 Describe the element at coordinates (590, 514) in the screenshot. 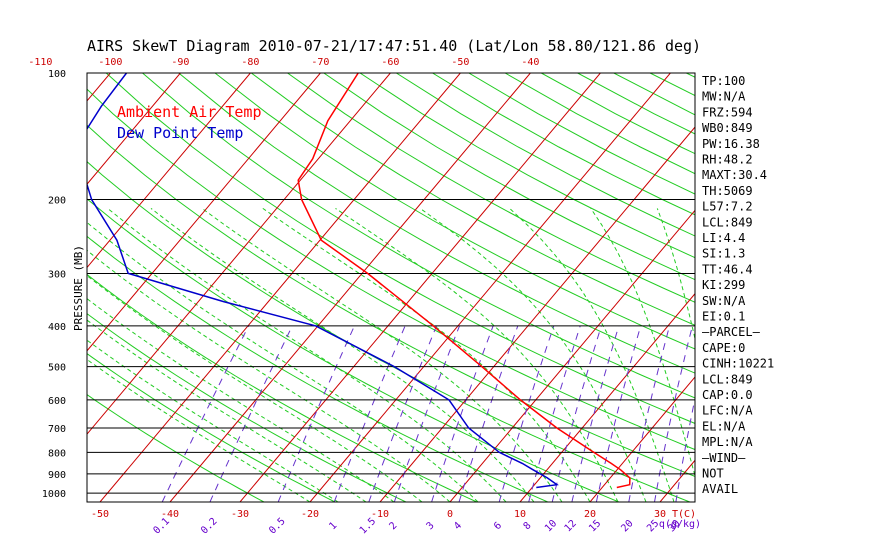

I see `bottom-temp-tick-label: 20` at that location.